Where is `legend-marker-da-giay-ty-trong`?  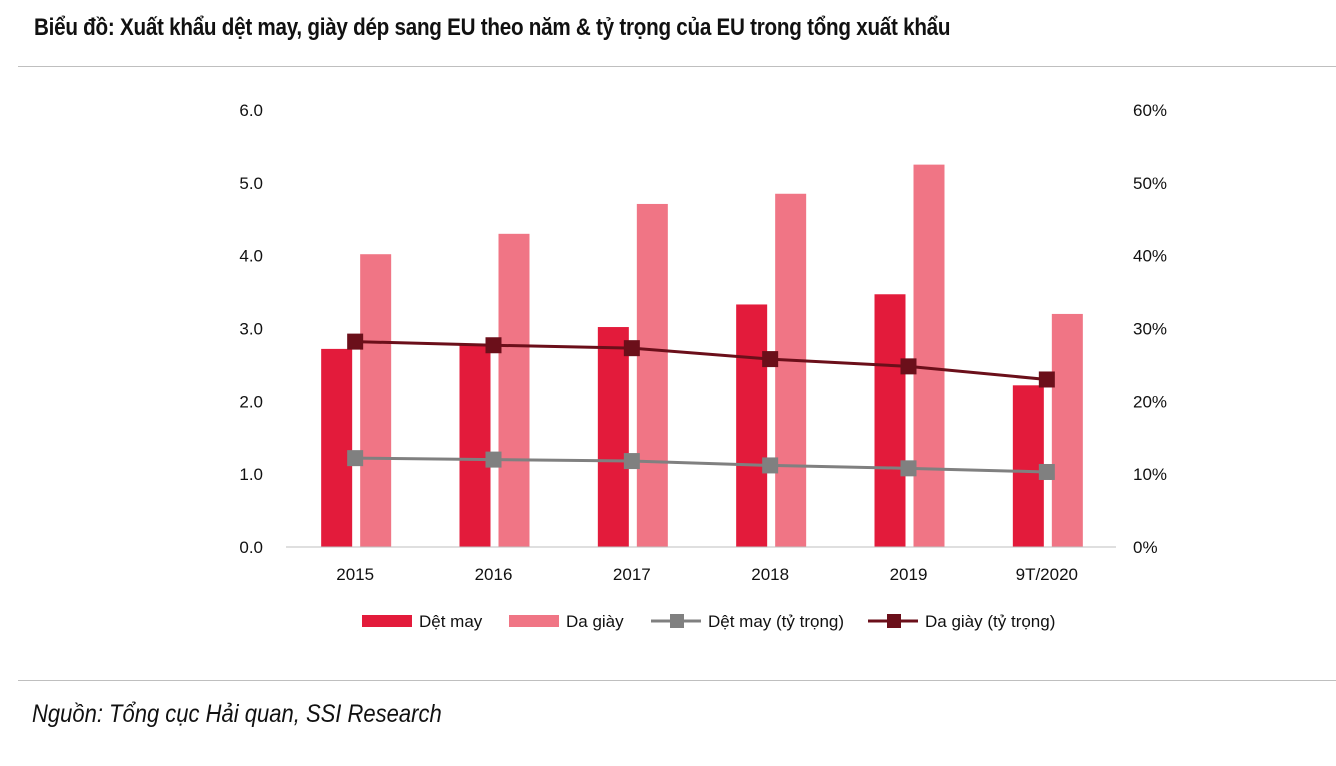 legend-marker-da-giay-ty-trong is located at coordinates (894, 621).